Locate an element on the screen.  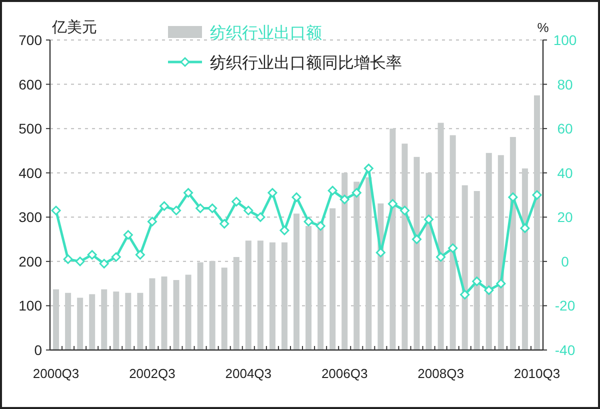
y-tick-label: 400 is located at coordinates (30, 172).